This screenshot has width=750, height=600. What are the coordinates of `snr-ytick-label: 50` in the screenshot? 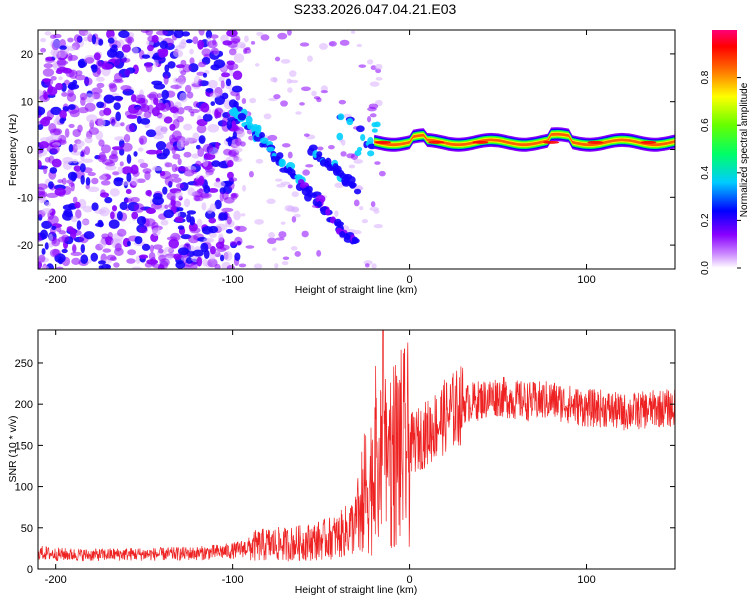 It's located at (27, 529).